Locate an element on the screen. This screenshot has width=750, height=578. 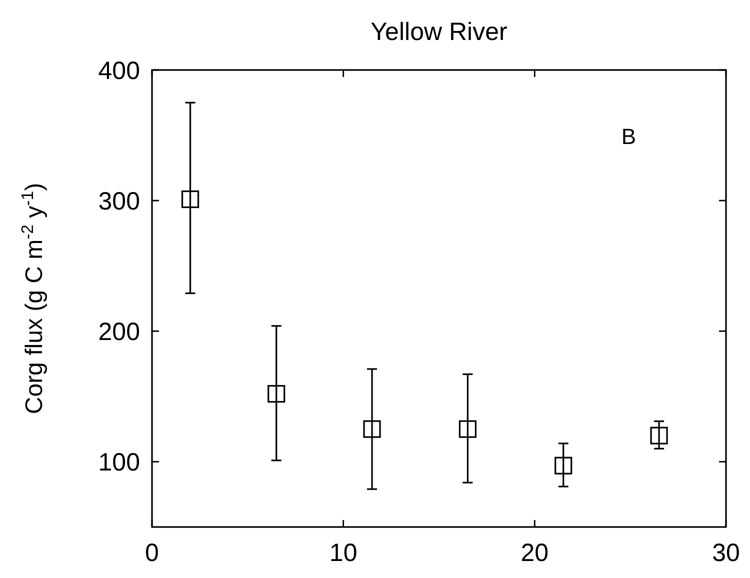
x-tick-label: 20 is located at coordinates (534, 553).